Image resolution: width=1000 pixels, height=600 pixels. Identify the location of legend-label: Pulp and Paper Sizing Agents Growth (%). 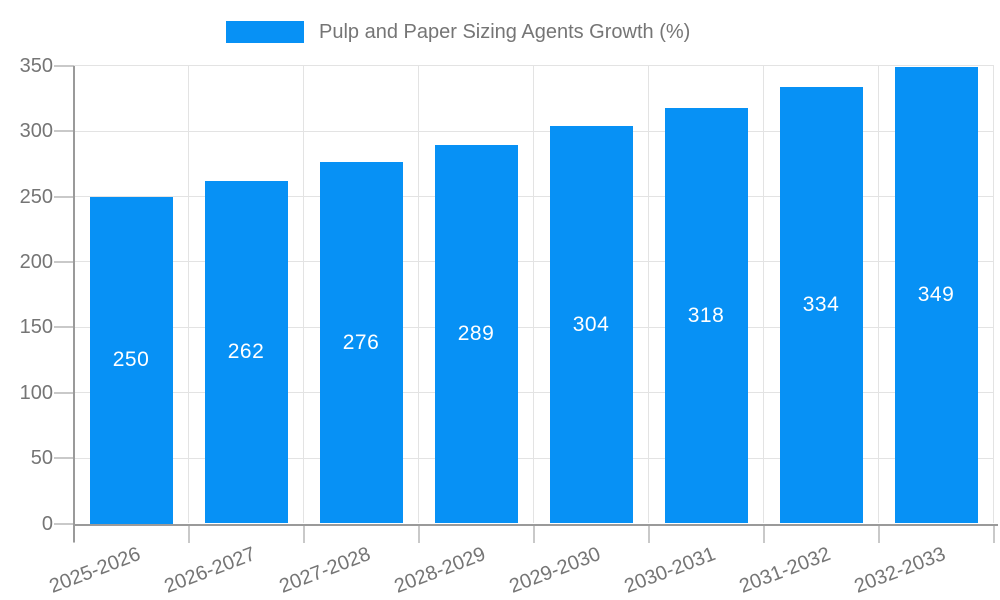
(505, 32).